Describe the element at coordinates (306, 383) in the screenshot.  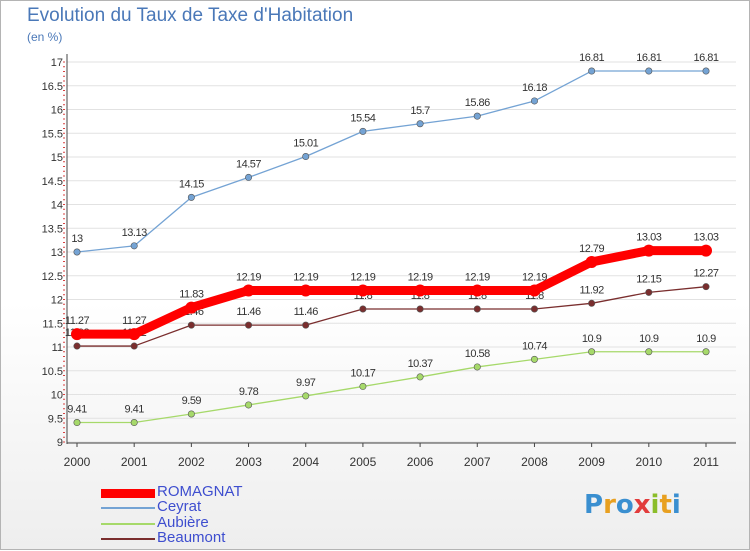
I see `data-label: 9.97` at that location.